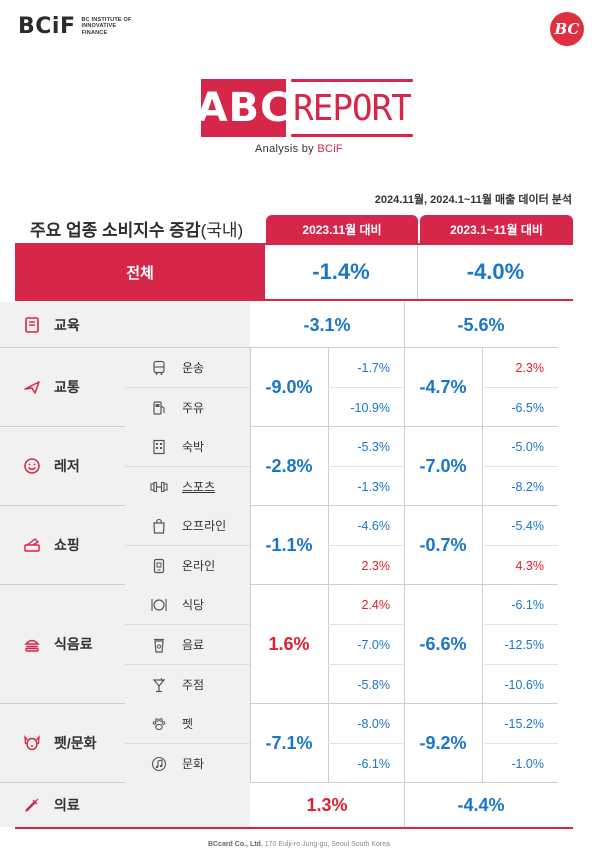 This screenshot has width=598, height=863. I want to click on category-shopping: 쇼핑, so click(62, 545).